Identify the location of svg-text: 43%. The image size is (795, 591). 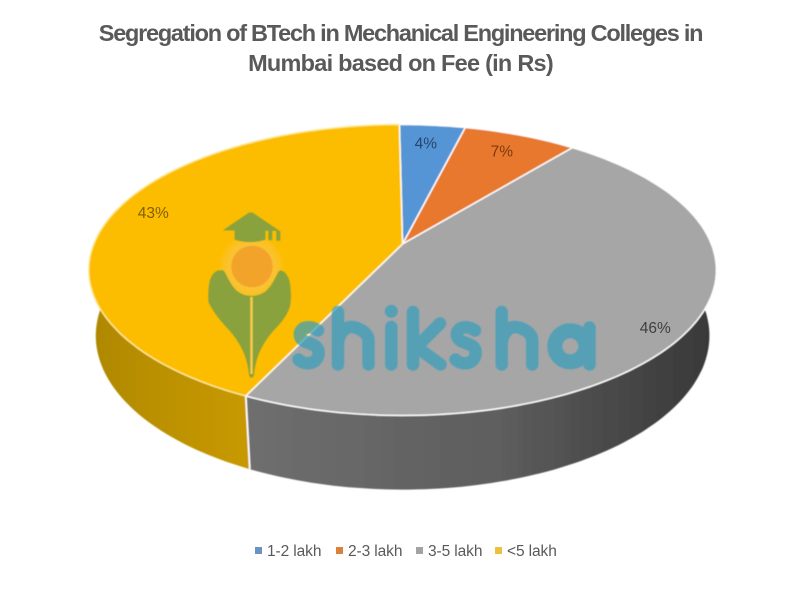
(153, 213).